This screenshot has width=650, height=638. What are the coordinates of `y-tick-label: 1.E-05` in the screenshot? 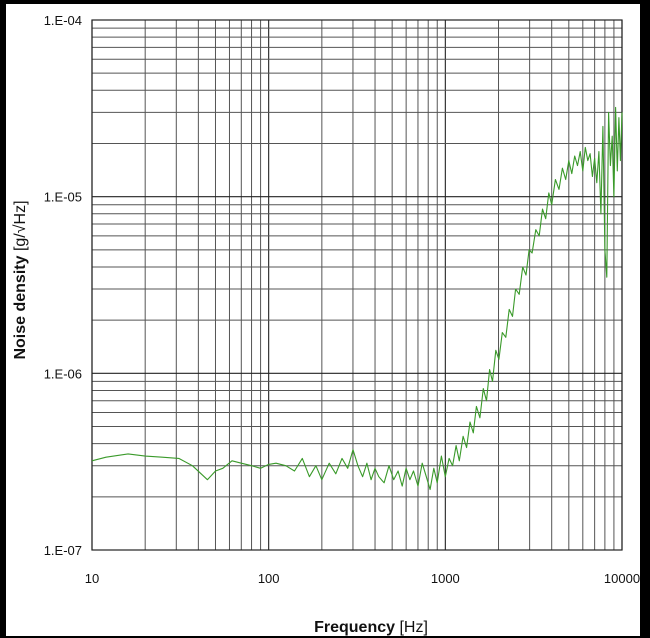 It's located at (63, 197).